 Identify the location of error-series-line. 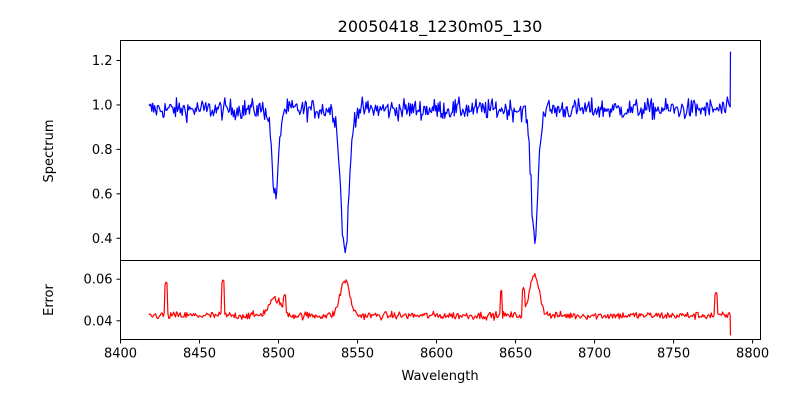
(440, 304).